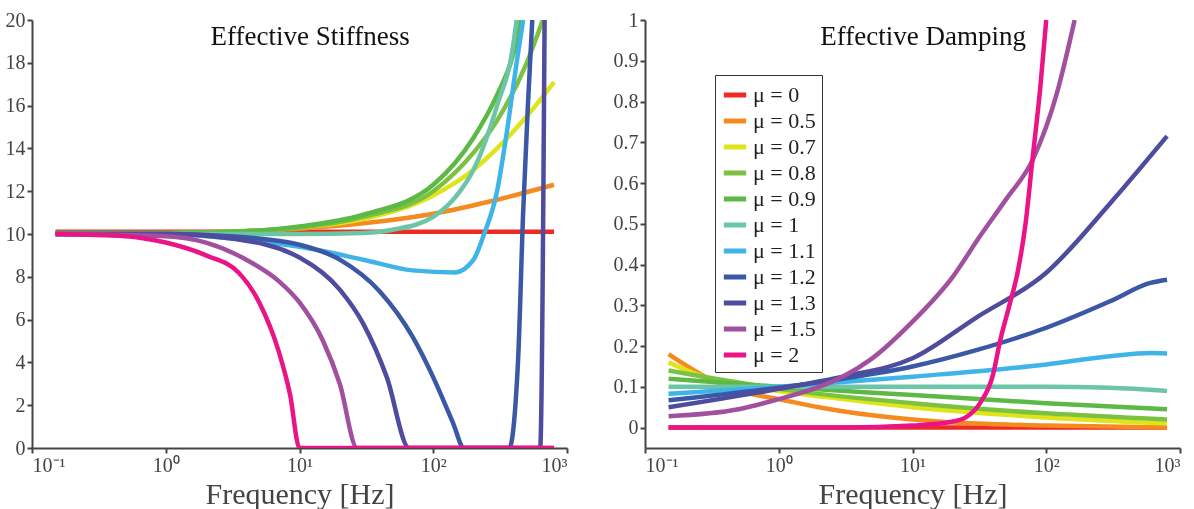 The height and width of the screenshot is (509, 1194). What do you see at coordinates (784, 302) in the screenshot?
I see `legend-label: μ = 1.3` at bounding box center [784, 302].